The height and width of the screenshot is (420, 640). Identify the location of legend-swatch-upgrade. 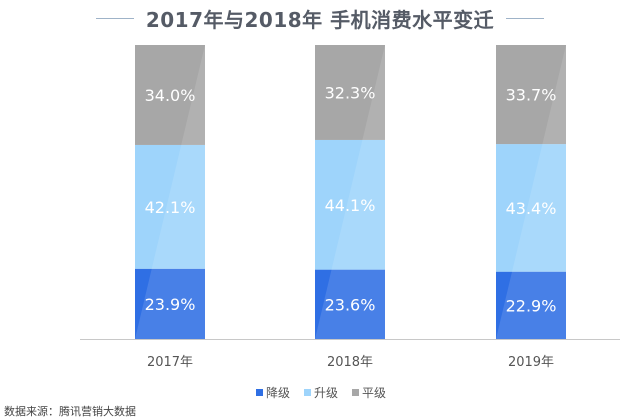
(307, 392).